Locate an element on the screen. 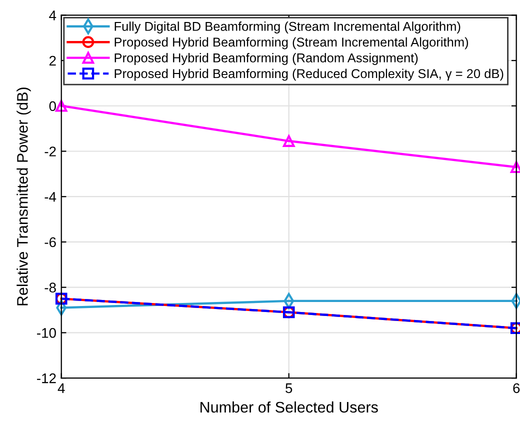 The width and height of the screenshot is (520, 421). x-tick-label: 6 is located at coordinates (516, 388).